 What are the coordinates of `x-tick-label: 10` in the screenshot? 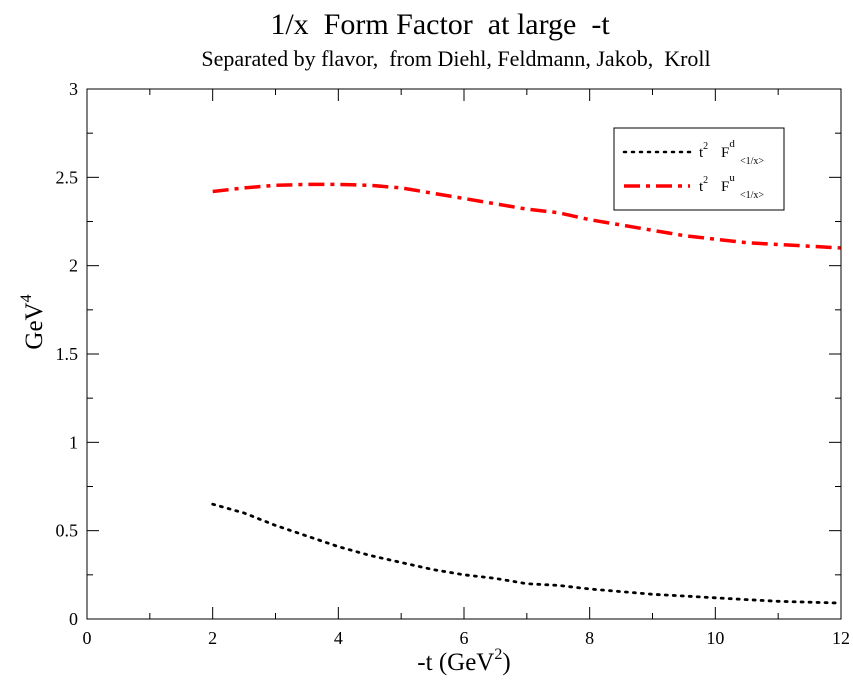 It's located at (715, 638).